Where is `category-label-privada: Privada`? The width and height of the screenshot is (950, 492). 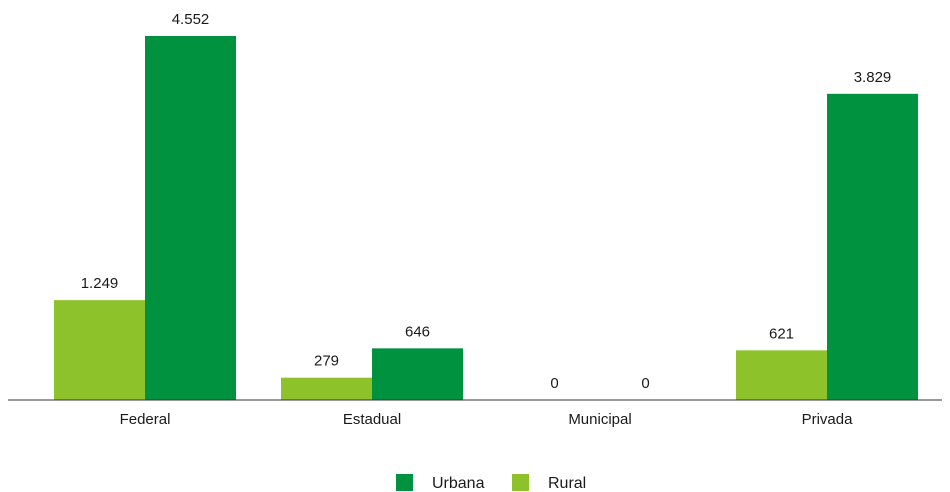 category-label-privada: Privada is located at coordinates (828, 419).